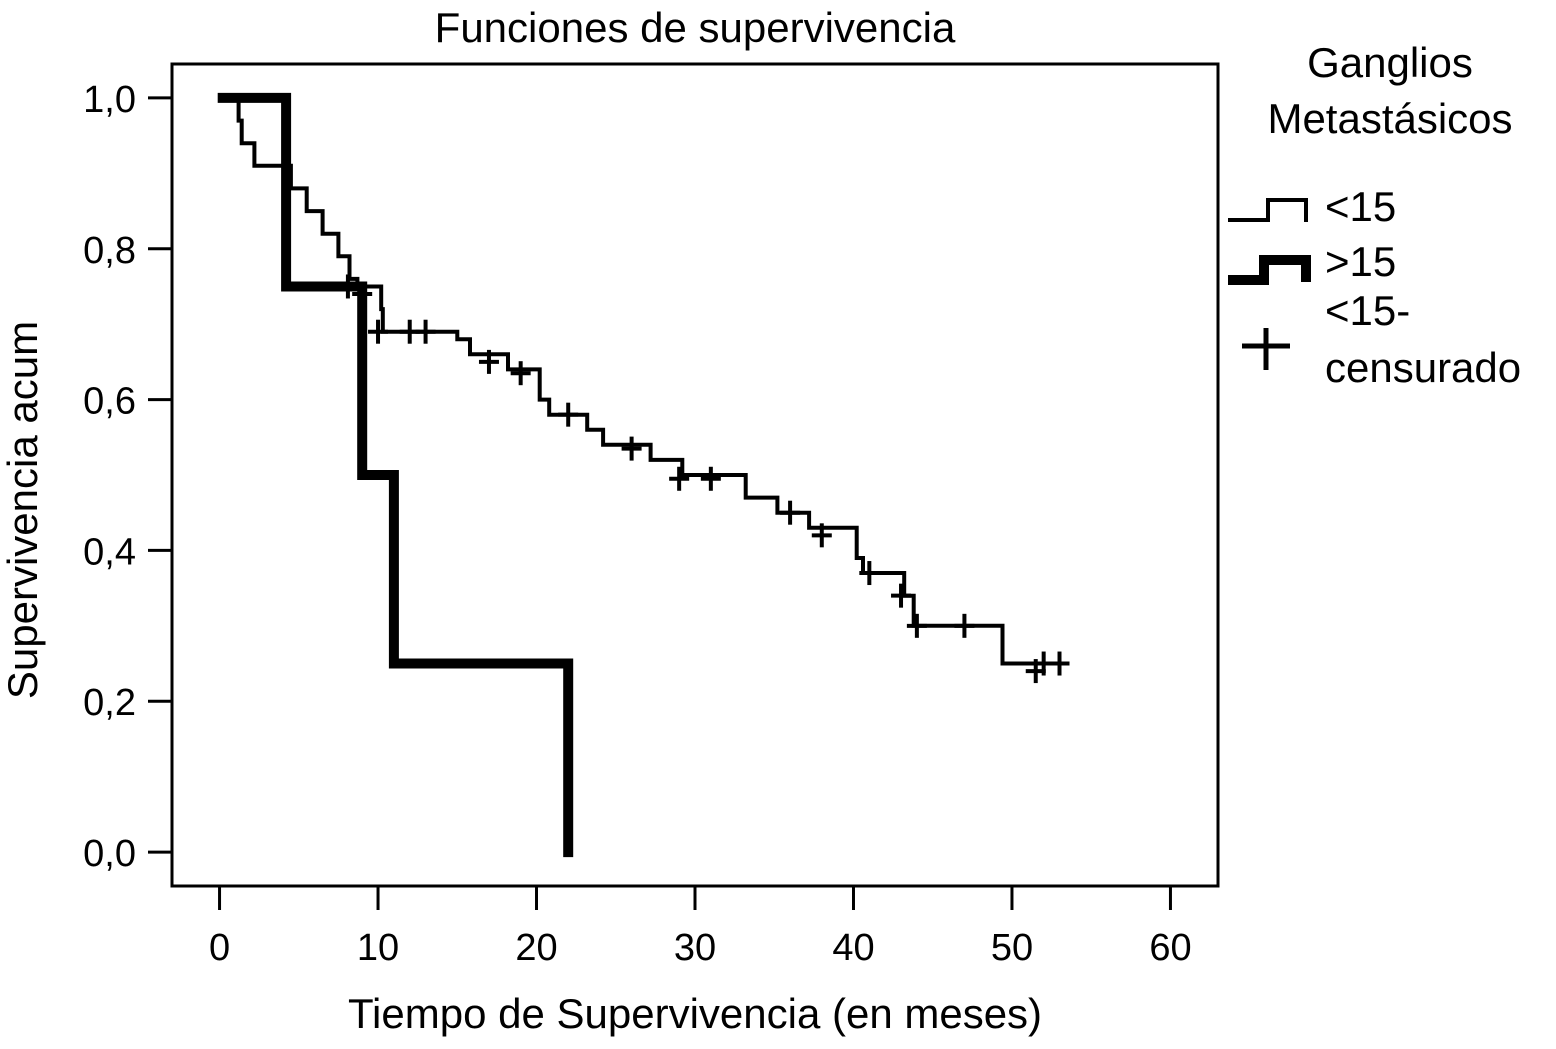 Image resolution: width=1556 pixels, height=1049 pixels. What do you see at coordinates (536, 948) in the screenshot?
I see `x-tick-label: 20` at bounding box center [536, 948].